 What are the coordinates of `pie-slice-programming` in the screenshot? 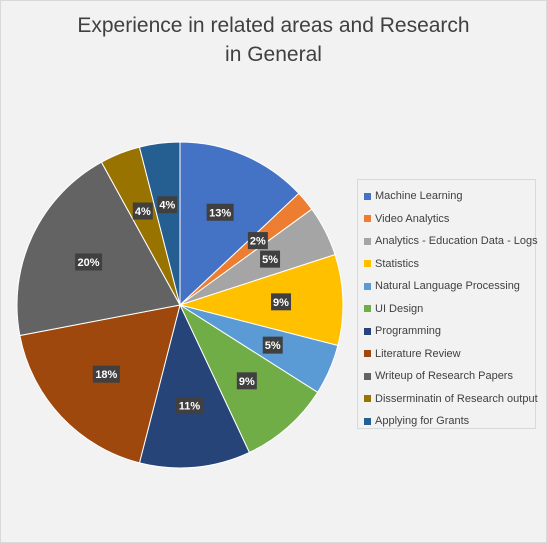 It's located at (194, 386).